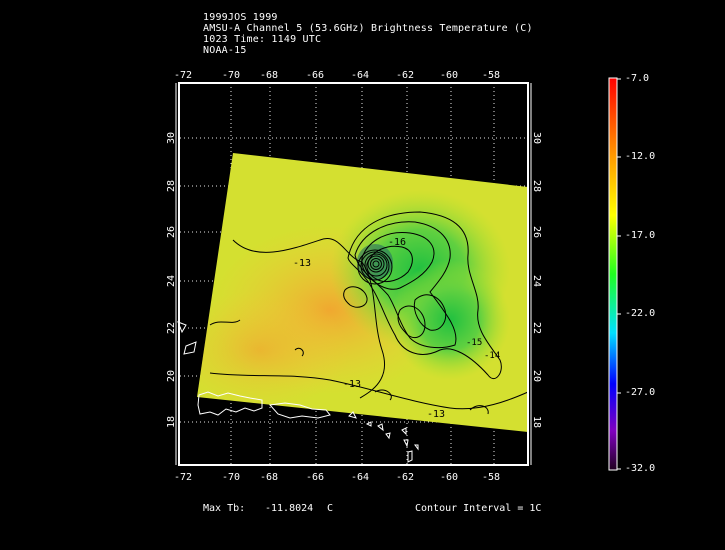 The image size is (725, 550). I want to click on lon-labels-top: -72 -70 -68 -66 -64 -62 -60 -58, so click(337, 75).